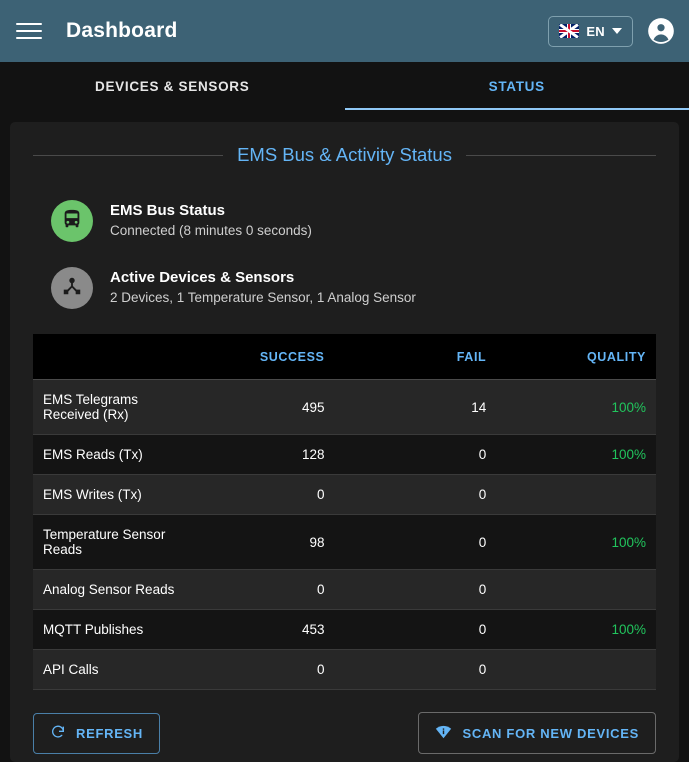  I want to click on card-title-row: EMS Bus & Activity Status, so click(345, 155).